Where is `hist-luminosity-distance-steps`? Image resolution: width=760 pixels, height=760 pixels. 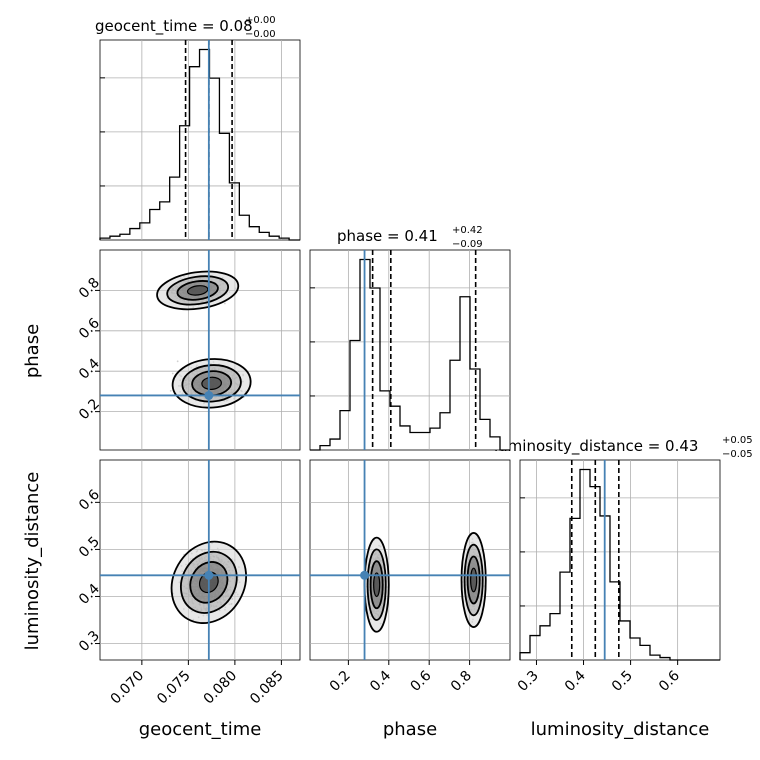
hist-luminosity-distance-steps is located at coordinates (619, 564).